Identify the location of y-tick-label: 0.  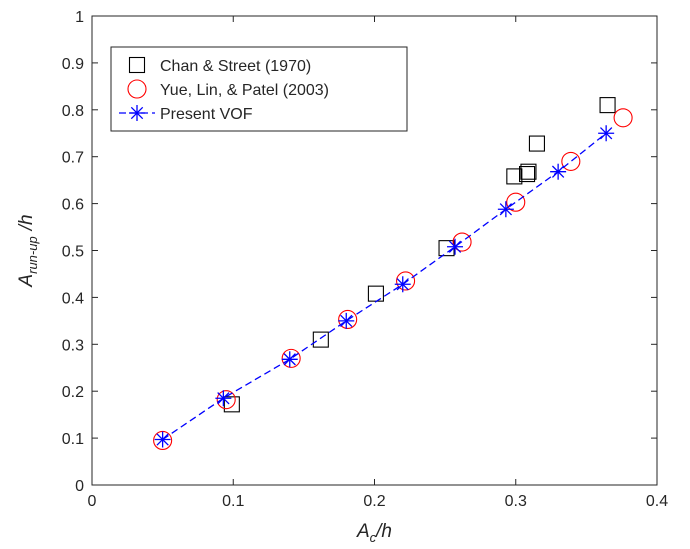
(79, 486).